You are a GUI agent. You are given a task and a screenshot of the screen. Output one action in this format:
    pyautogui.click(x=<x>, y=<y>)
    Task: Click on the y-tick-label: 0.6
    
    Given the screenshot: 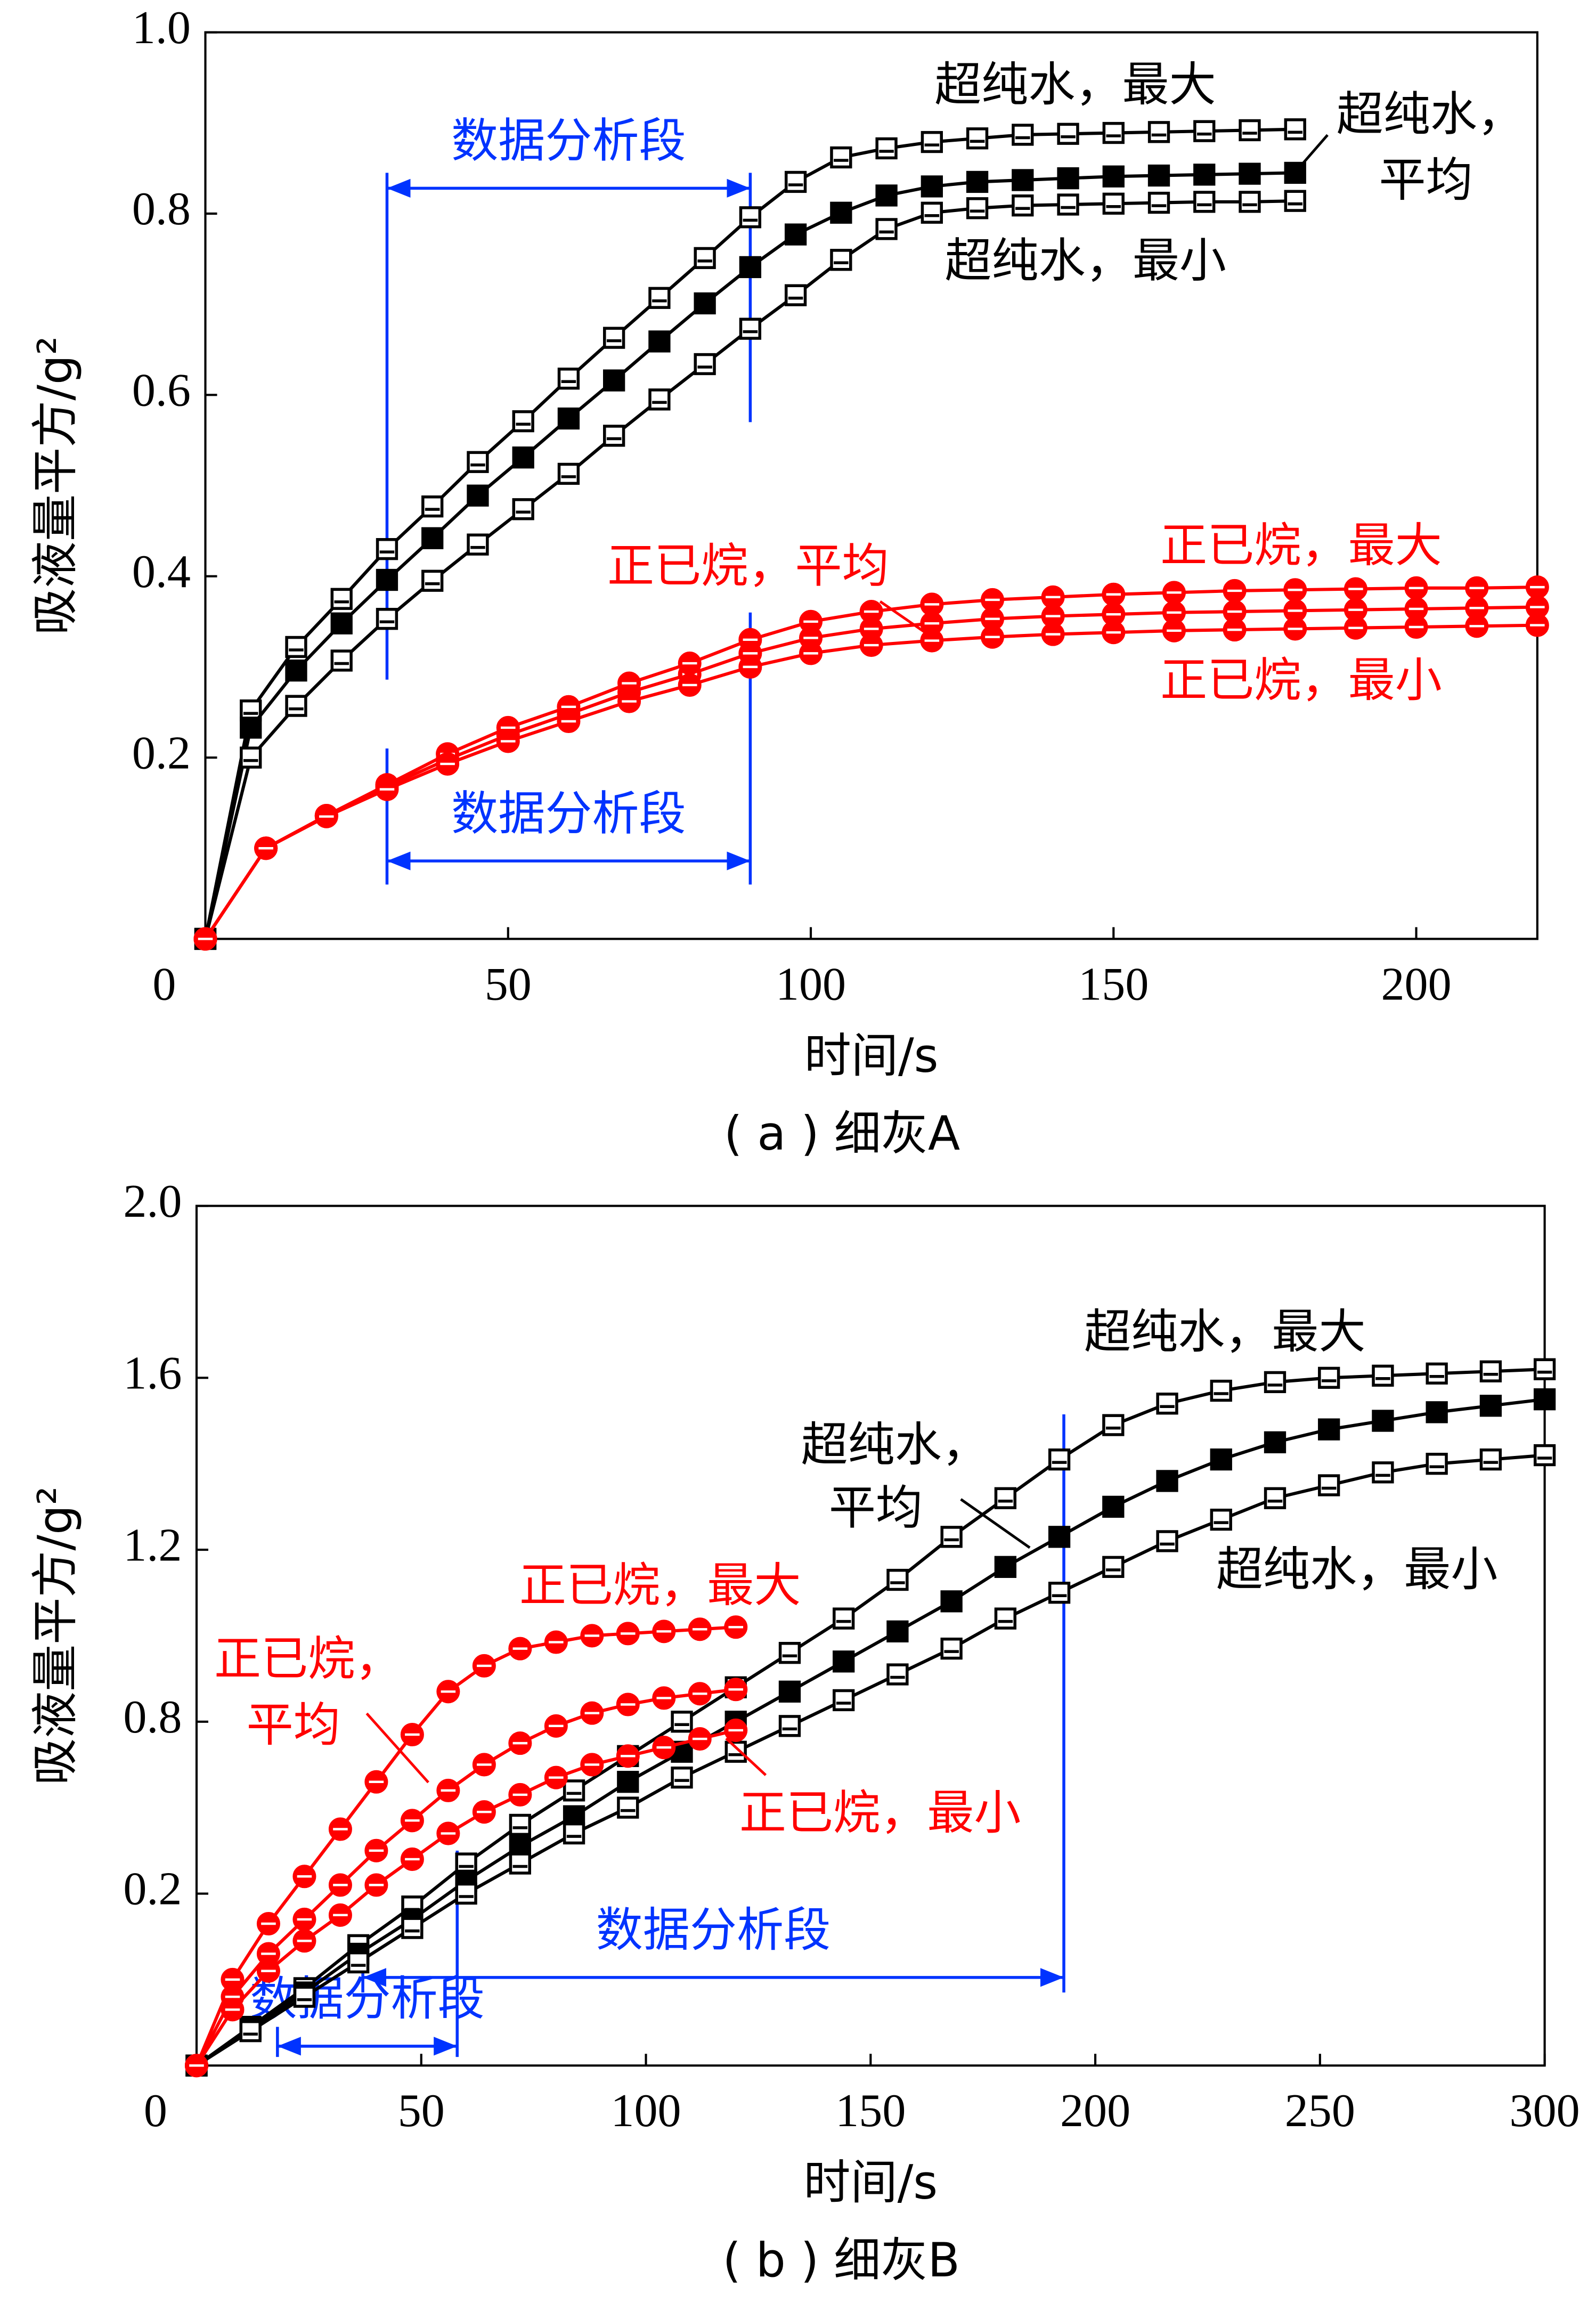 What is the action you would take?
    pyautogui.click(x=161, y=390)
    